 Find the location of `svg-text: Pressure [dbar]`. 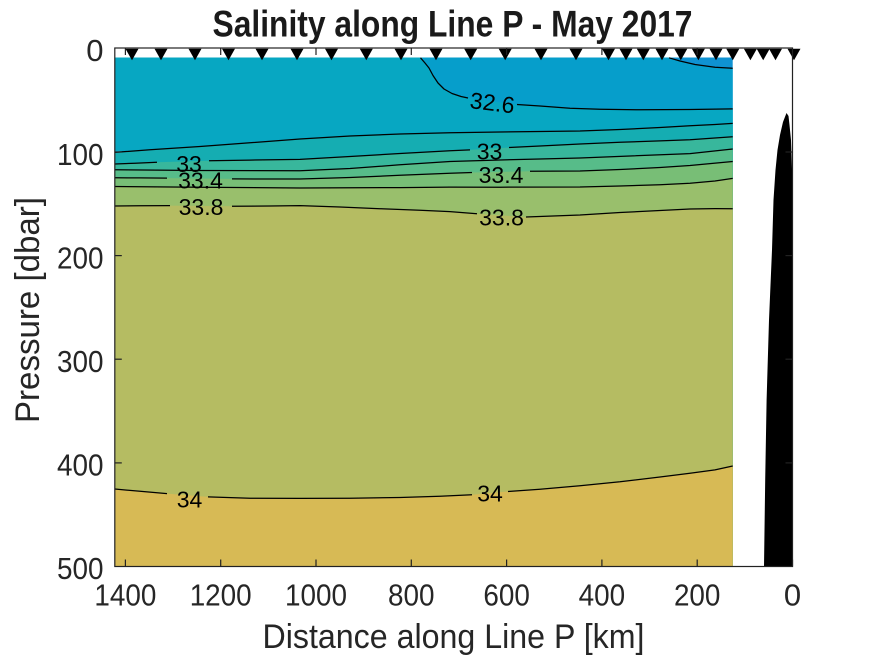

svg-text: Pressure [dbar] is located at coordinates (28, 310).